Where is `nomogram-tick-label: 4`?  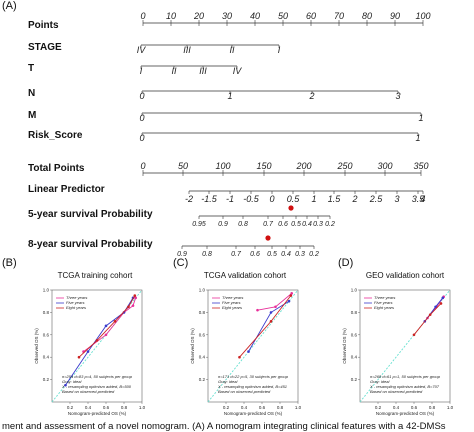
nomogram-tick-label: 4 is located at coordinates (422, 199).